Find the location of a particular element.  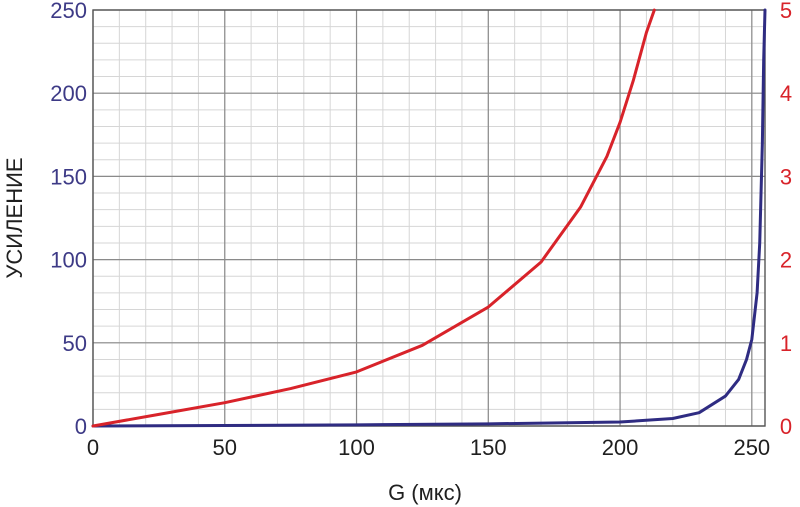

y2-tick-label: 4 is located at coordinates (786, 93).